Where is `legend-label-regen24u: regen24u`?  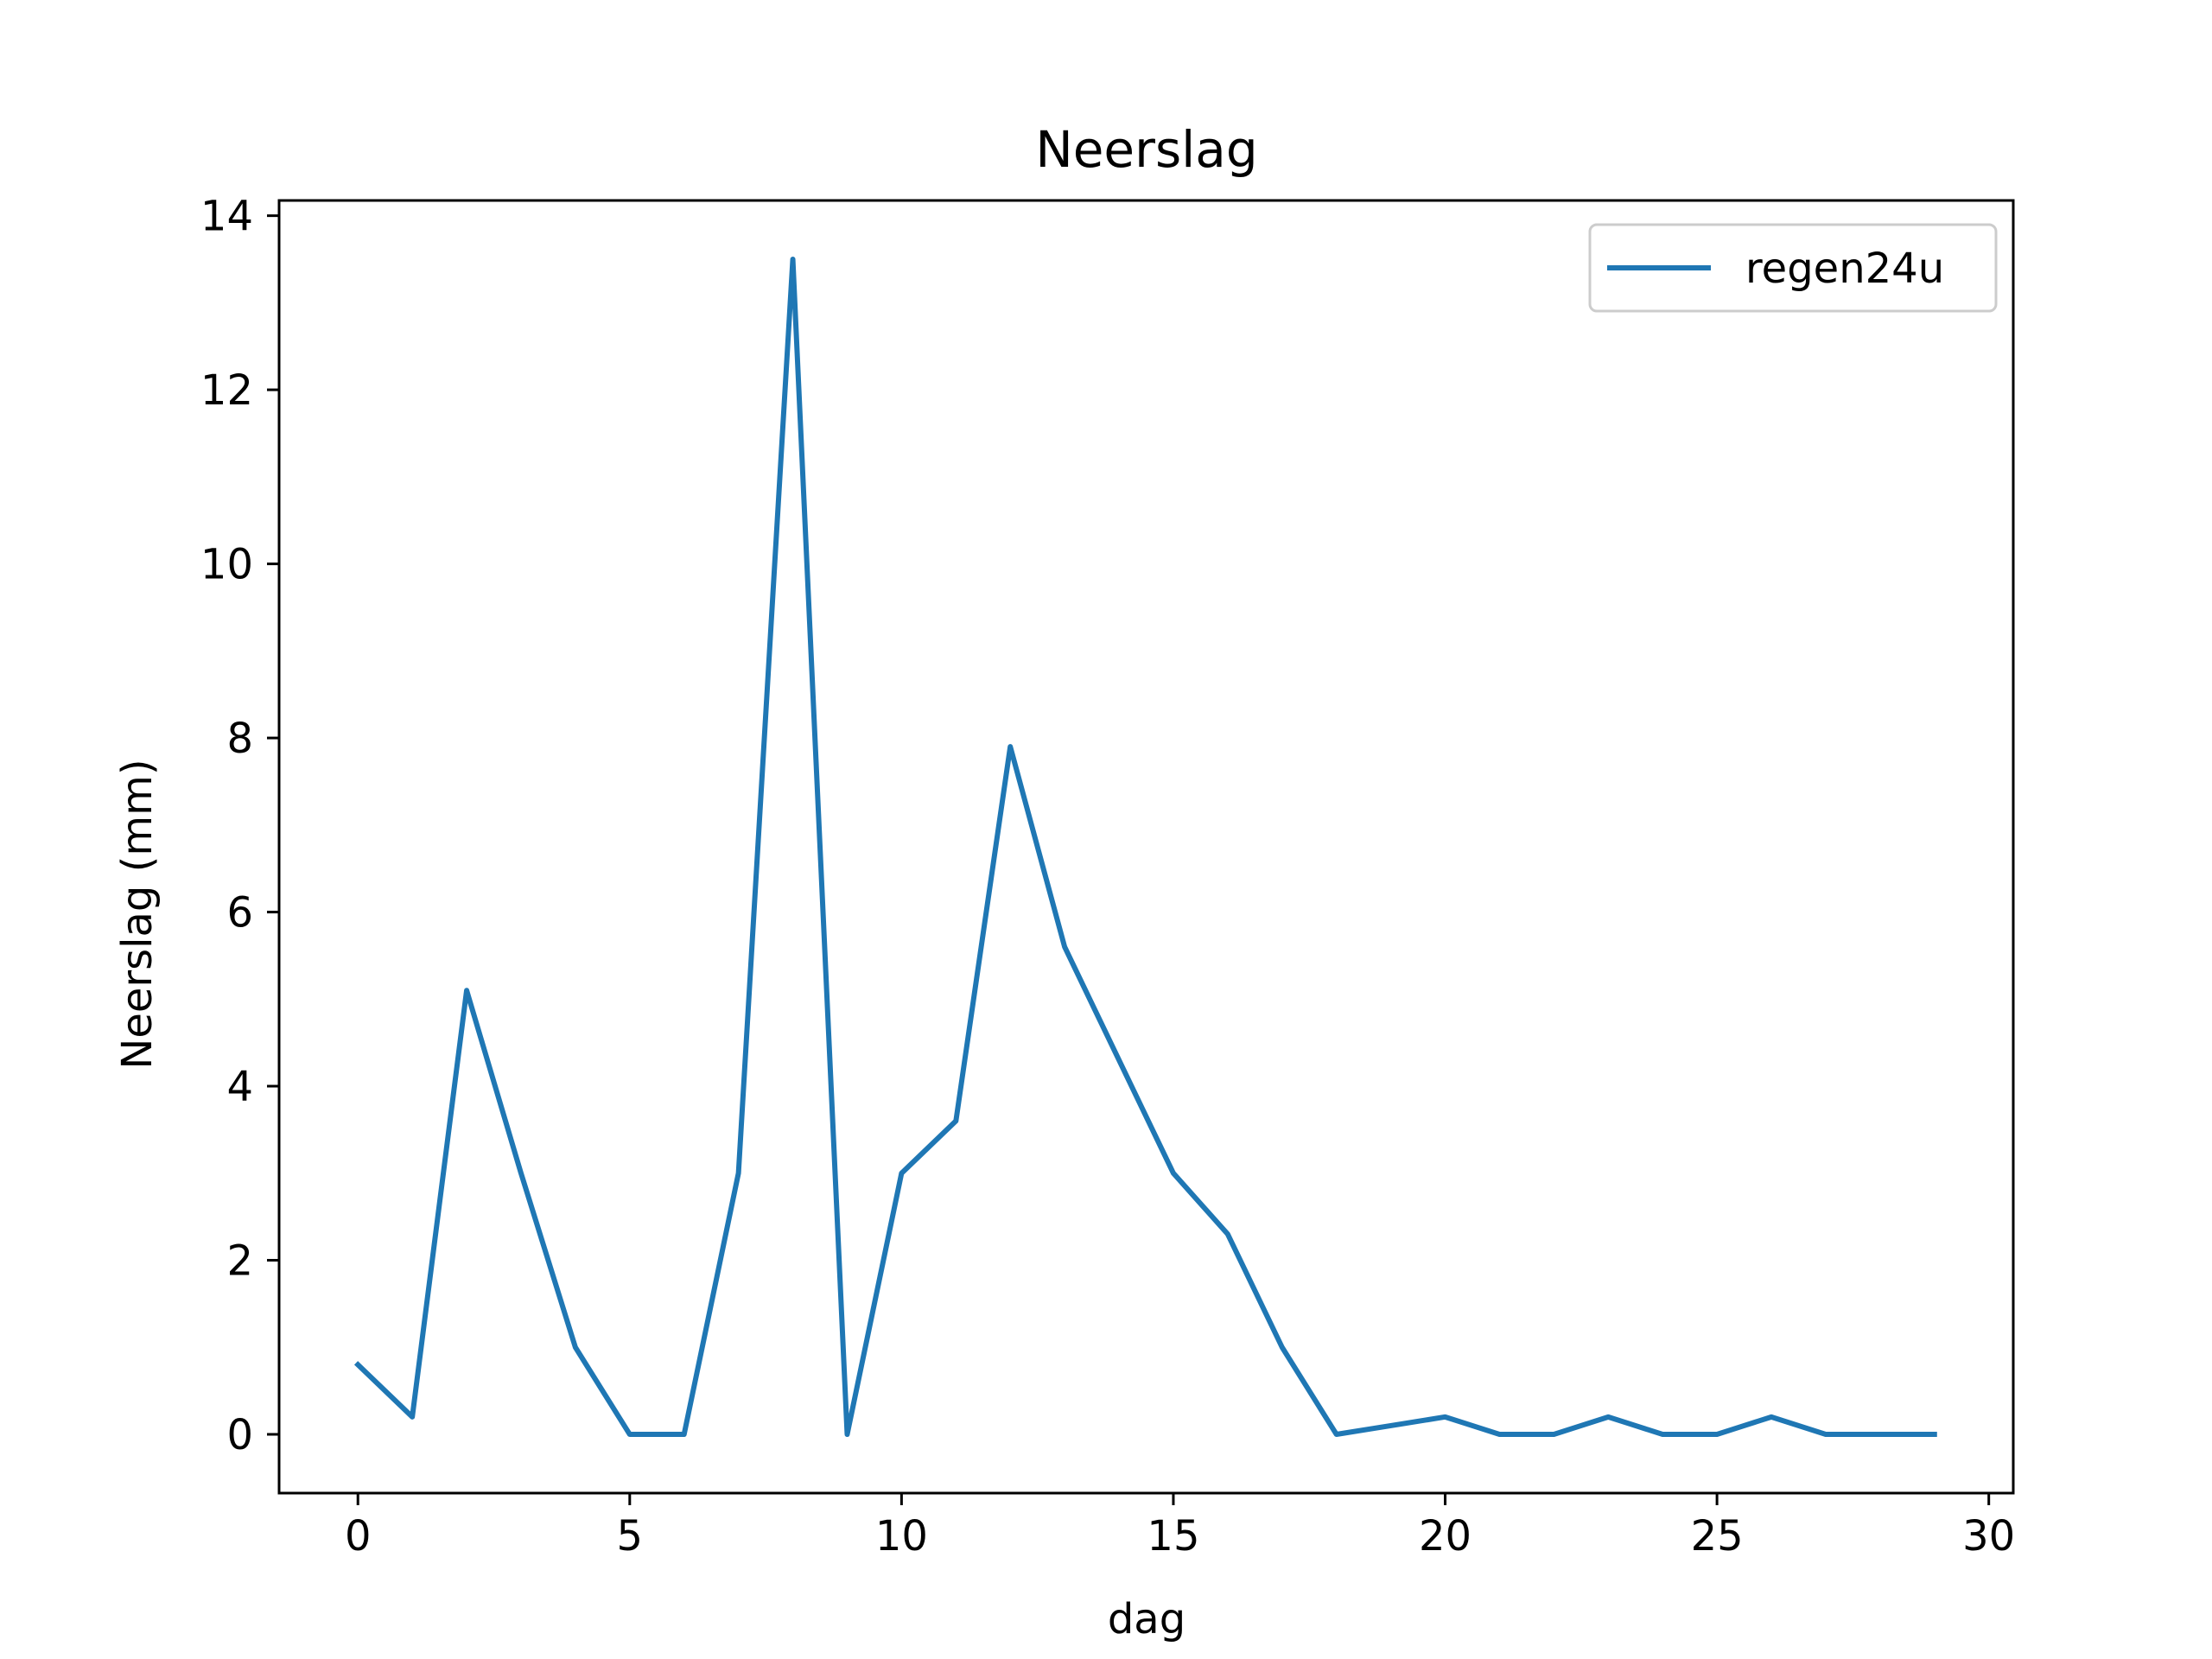
legend-label-regen24u: regen24u is located at coordinates (1844, 269).